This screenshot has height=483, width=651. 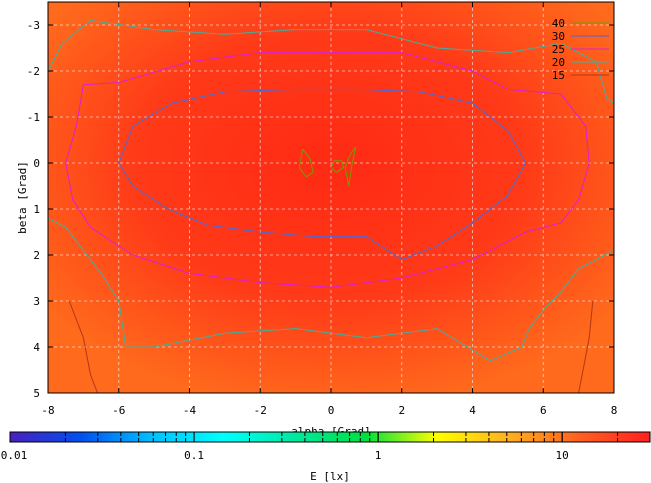 What do you see at coordinates (36, 393) in the screenshot?
I see `y-tick-label: 5` at bounding box center [36, 393].